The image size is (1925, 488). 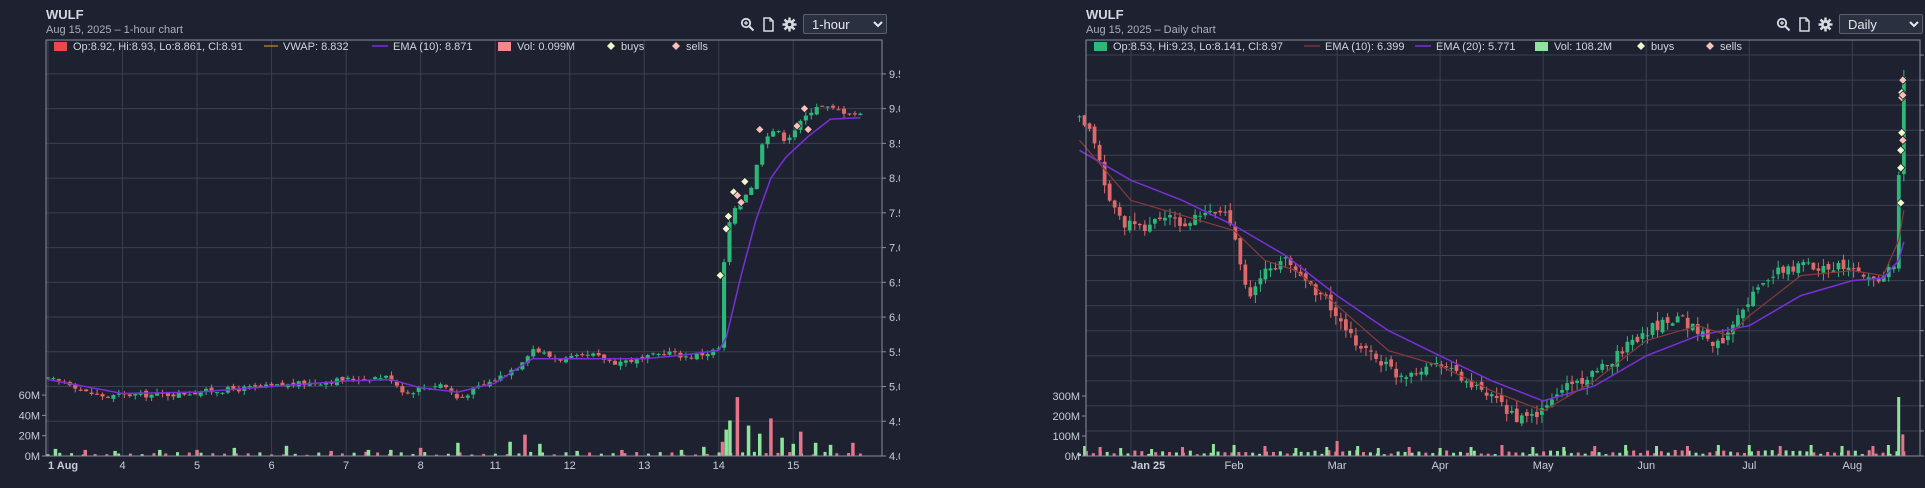 What do you see at coordinates (1881, 24) in the screenshot?
I see `interval-select-right: Daily` at bounding box center [1881, 24].